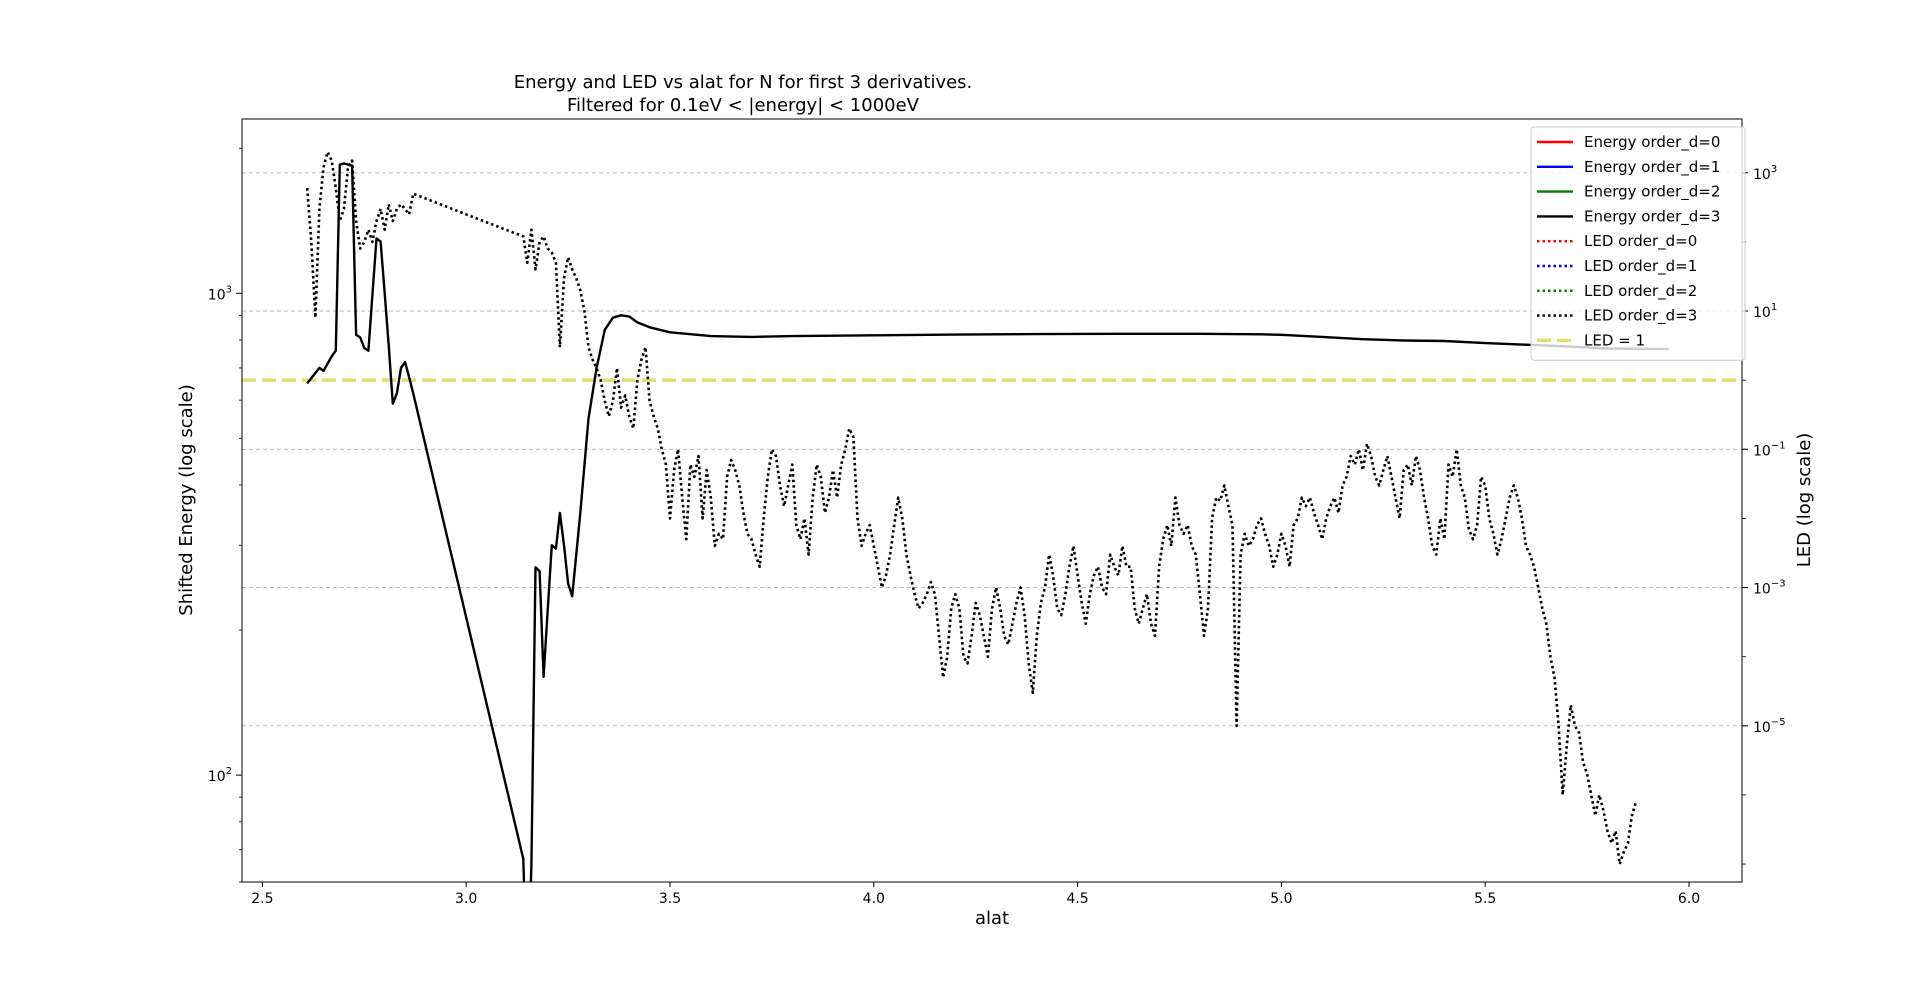 The image size is (1920, 982). Describe the element at coordinates (975, 894) in the screenshot. I see `x-axis: 2.5 3.0 3.5 4.0 4.5 5.0 5.5 6.0` at that location.